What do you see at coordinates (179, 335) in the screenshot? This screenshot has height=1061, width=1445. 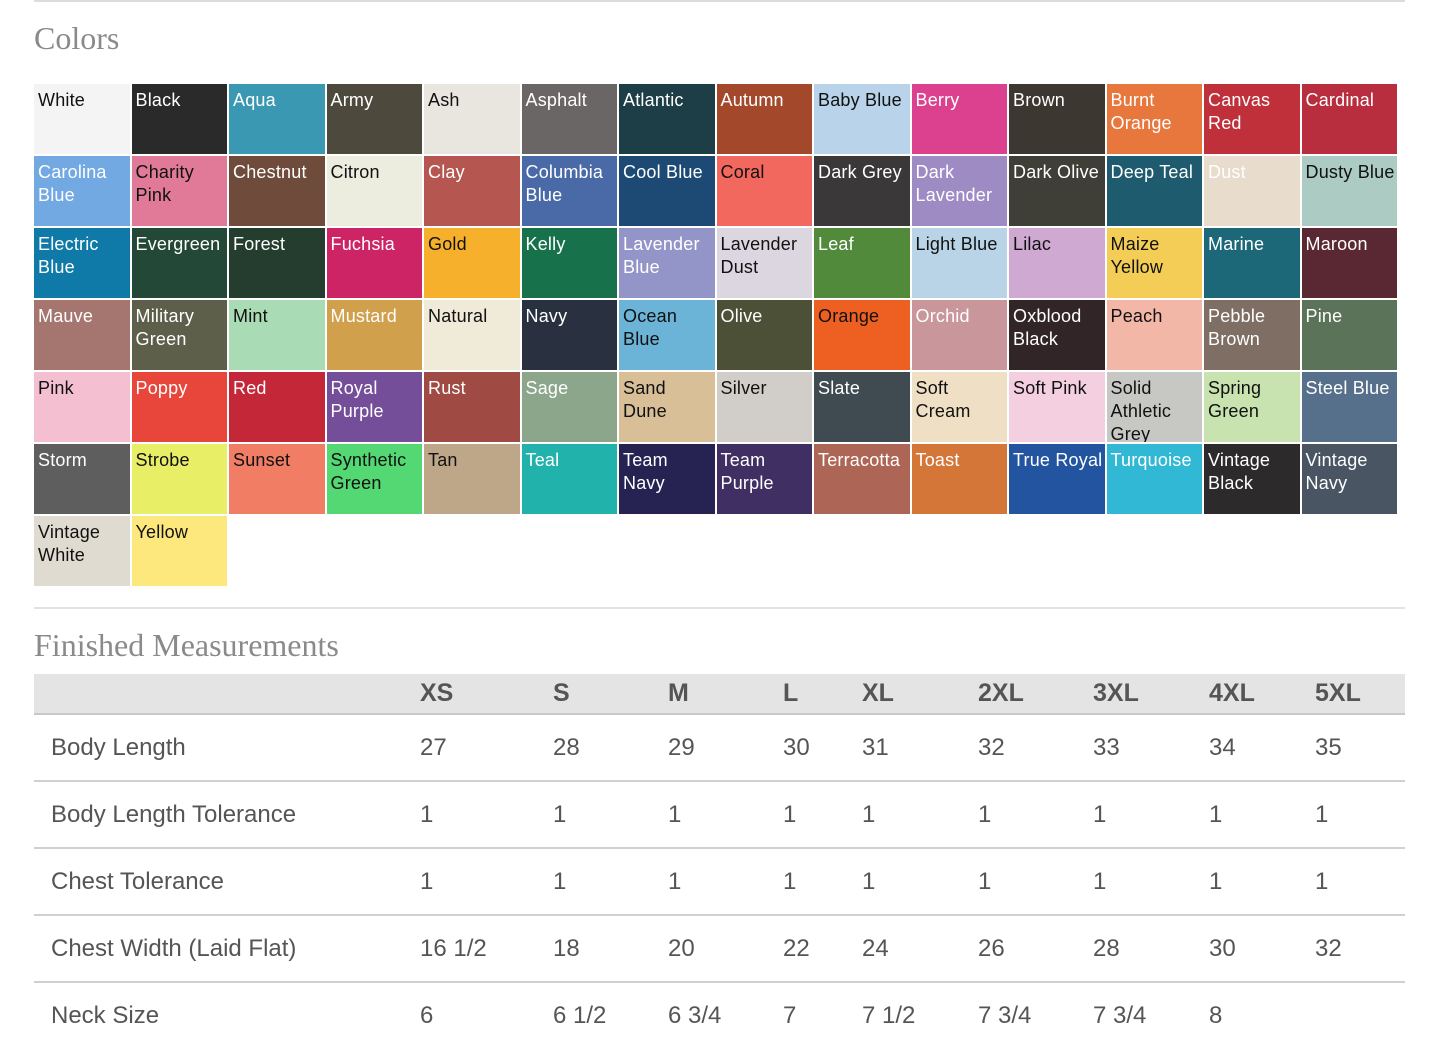 I see `color-swatch: Military Green` at bounding box center [179, 335].